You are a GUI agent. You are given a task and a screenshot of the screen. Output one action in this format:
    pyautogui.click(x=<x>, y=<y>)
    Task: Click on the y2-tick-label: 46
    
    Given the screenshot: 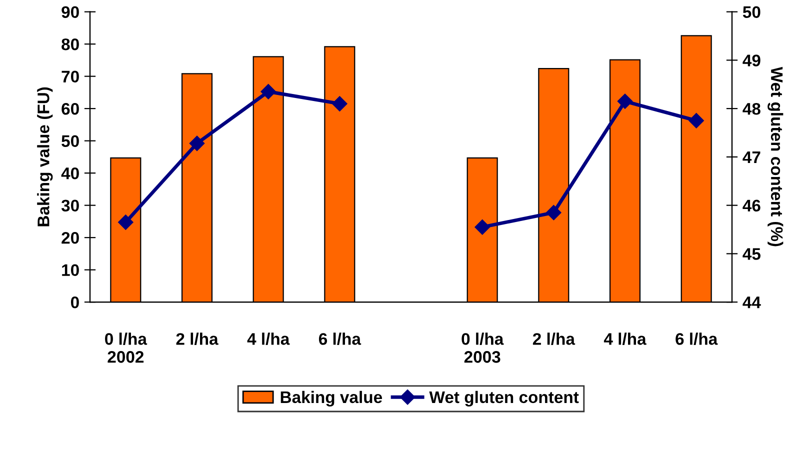 What is the action you would take?
    pyautogui.click(x=751, y=206)
    